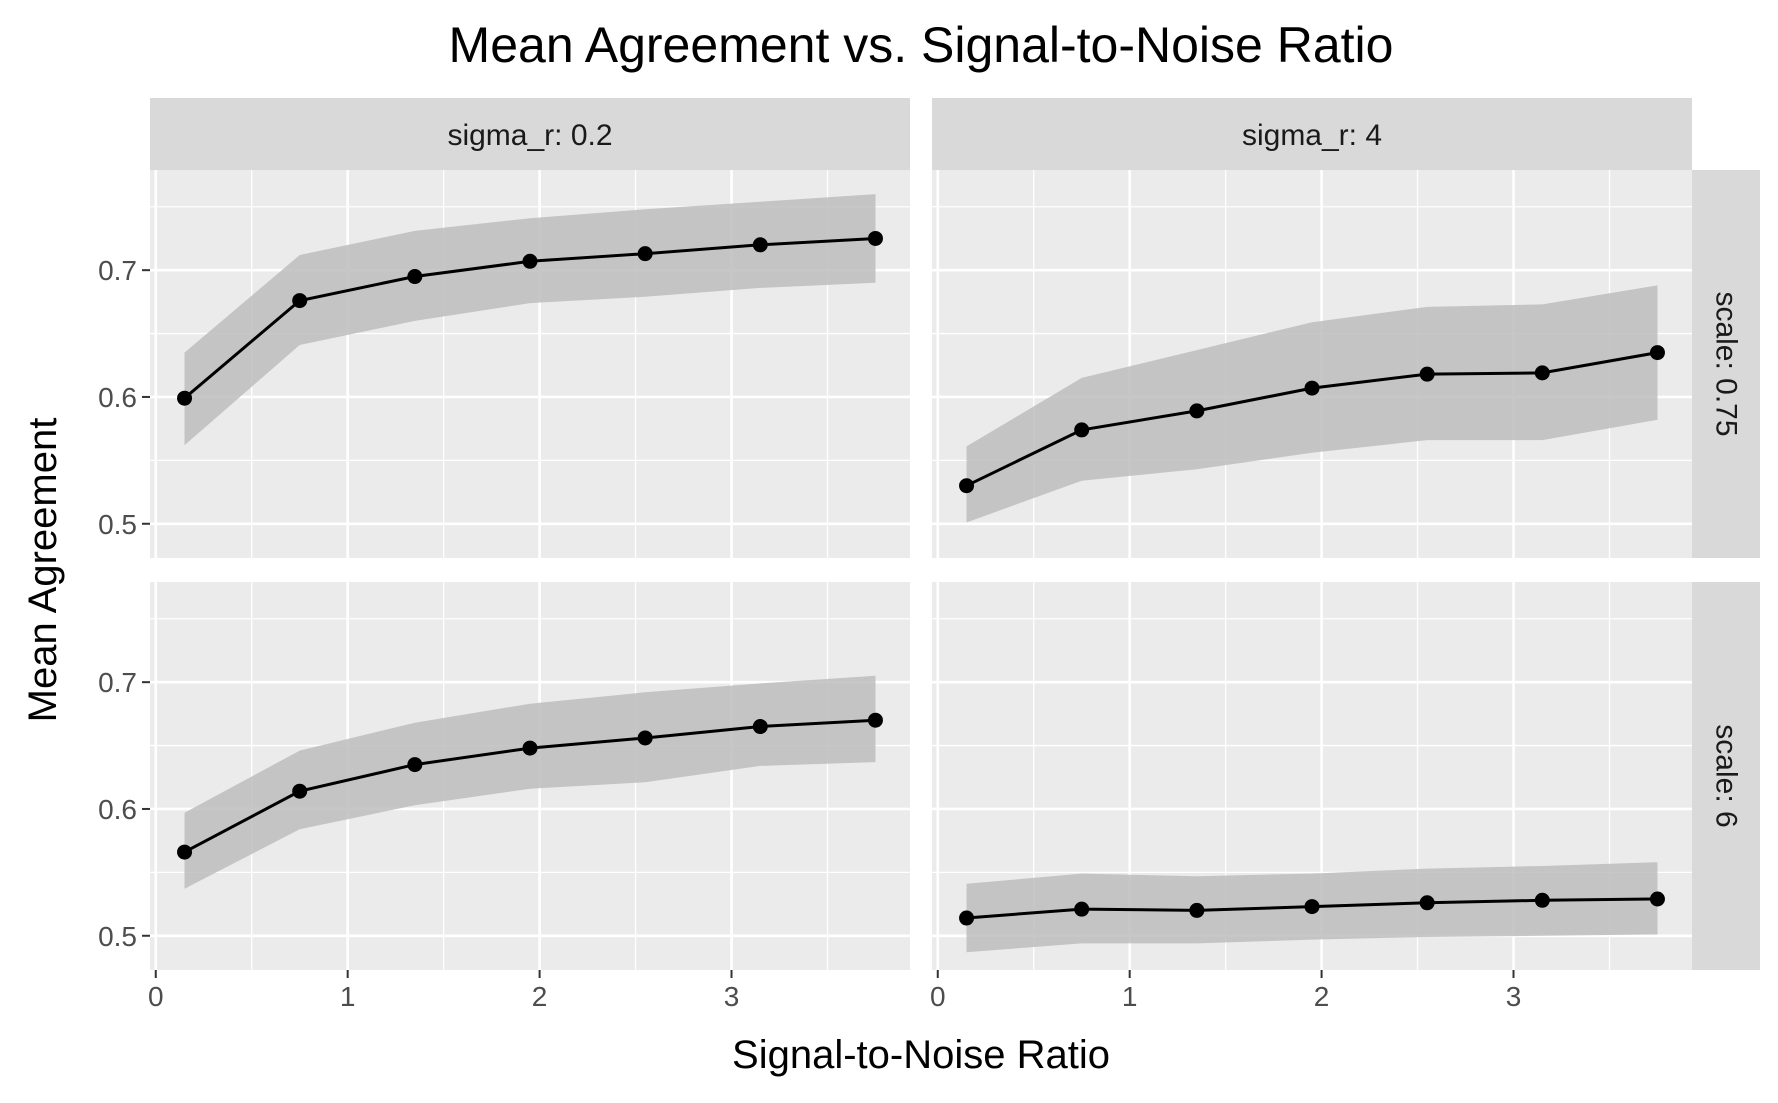 The height and width of the screenshot is (1103, 1778). What do you see at coordinates (921, 45) in the screenshot?
I see `chart-title: Mean Agreement vs. Signal-to-Noise Ratio` at bounding box center [921, 45].